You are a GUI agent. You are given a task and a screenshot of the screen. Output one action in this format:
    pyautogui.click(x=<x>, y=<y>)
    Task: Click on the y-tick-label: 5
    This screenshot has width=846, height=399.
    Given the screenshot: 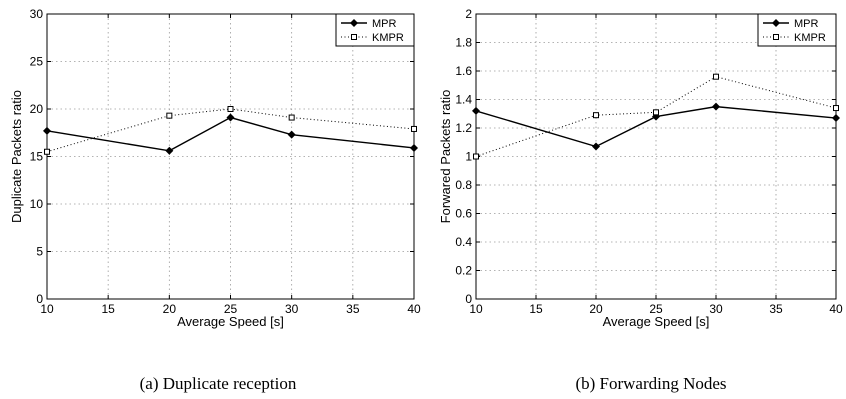 What is the action you would take?
    pyautogui.click(x=39, y=252)
    